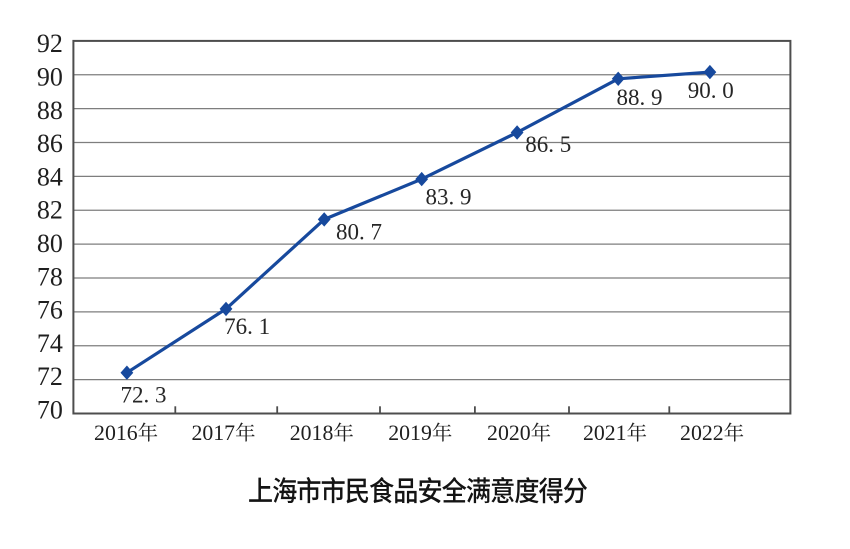 Image resolution: width=850 pixels, height=549 pixels. I want to click on svg-text: 2021, so click(605, 433).